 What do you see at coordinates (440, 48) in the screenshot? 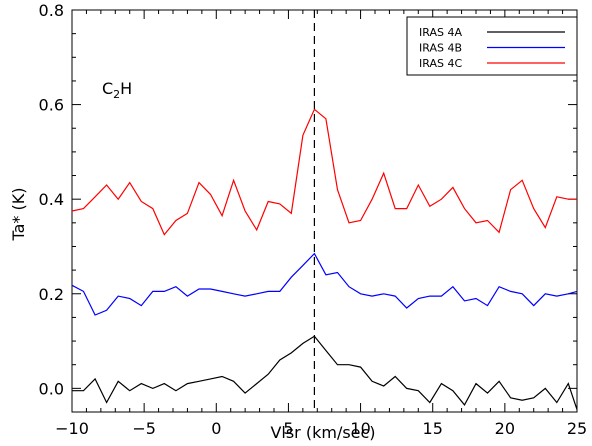
I see `legend-label: IRAS 4B` at bounding box center [440, 48].